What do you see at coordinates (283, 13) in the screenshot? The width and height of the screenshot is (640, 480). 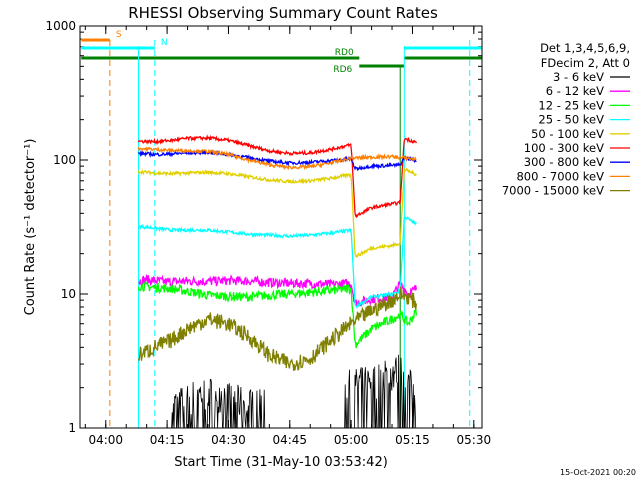 I see `chart-title: RHESSI Observing Summary Count Rates` at bounding box center [283, 13].